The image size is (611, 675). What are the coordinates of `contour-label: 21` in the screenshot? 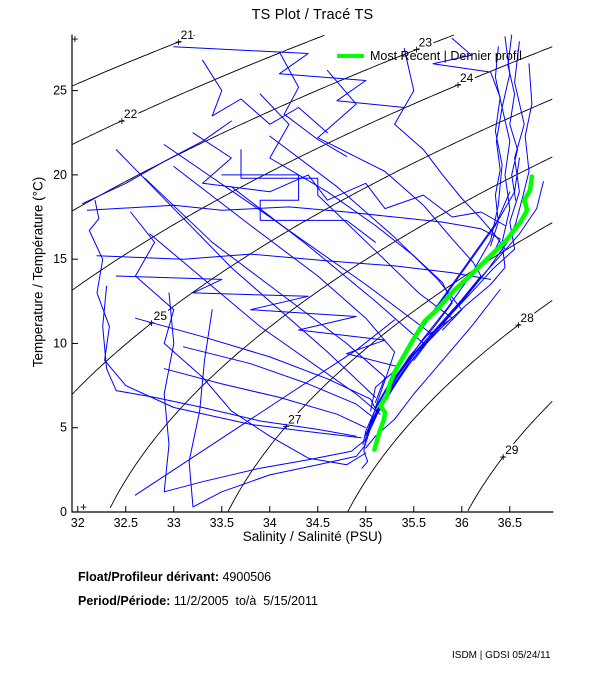 It's located at (188, 35).